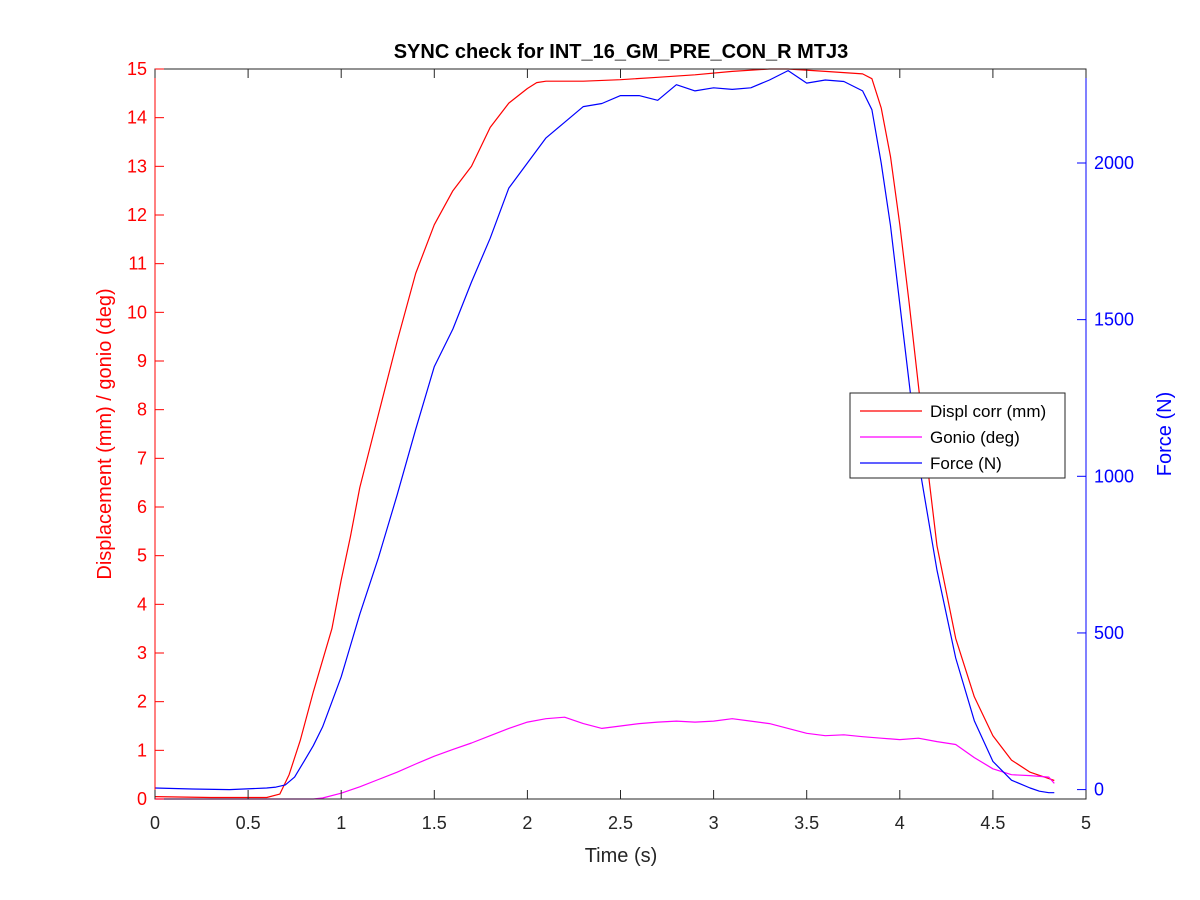  I want to click on right-tick-label: 0, so click(1099, 790).